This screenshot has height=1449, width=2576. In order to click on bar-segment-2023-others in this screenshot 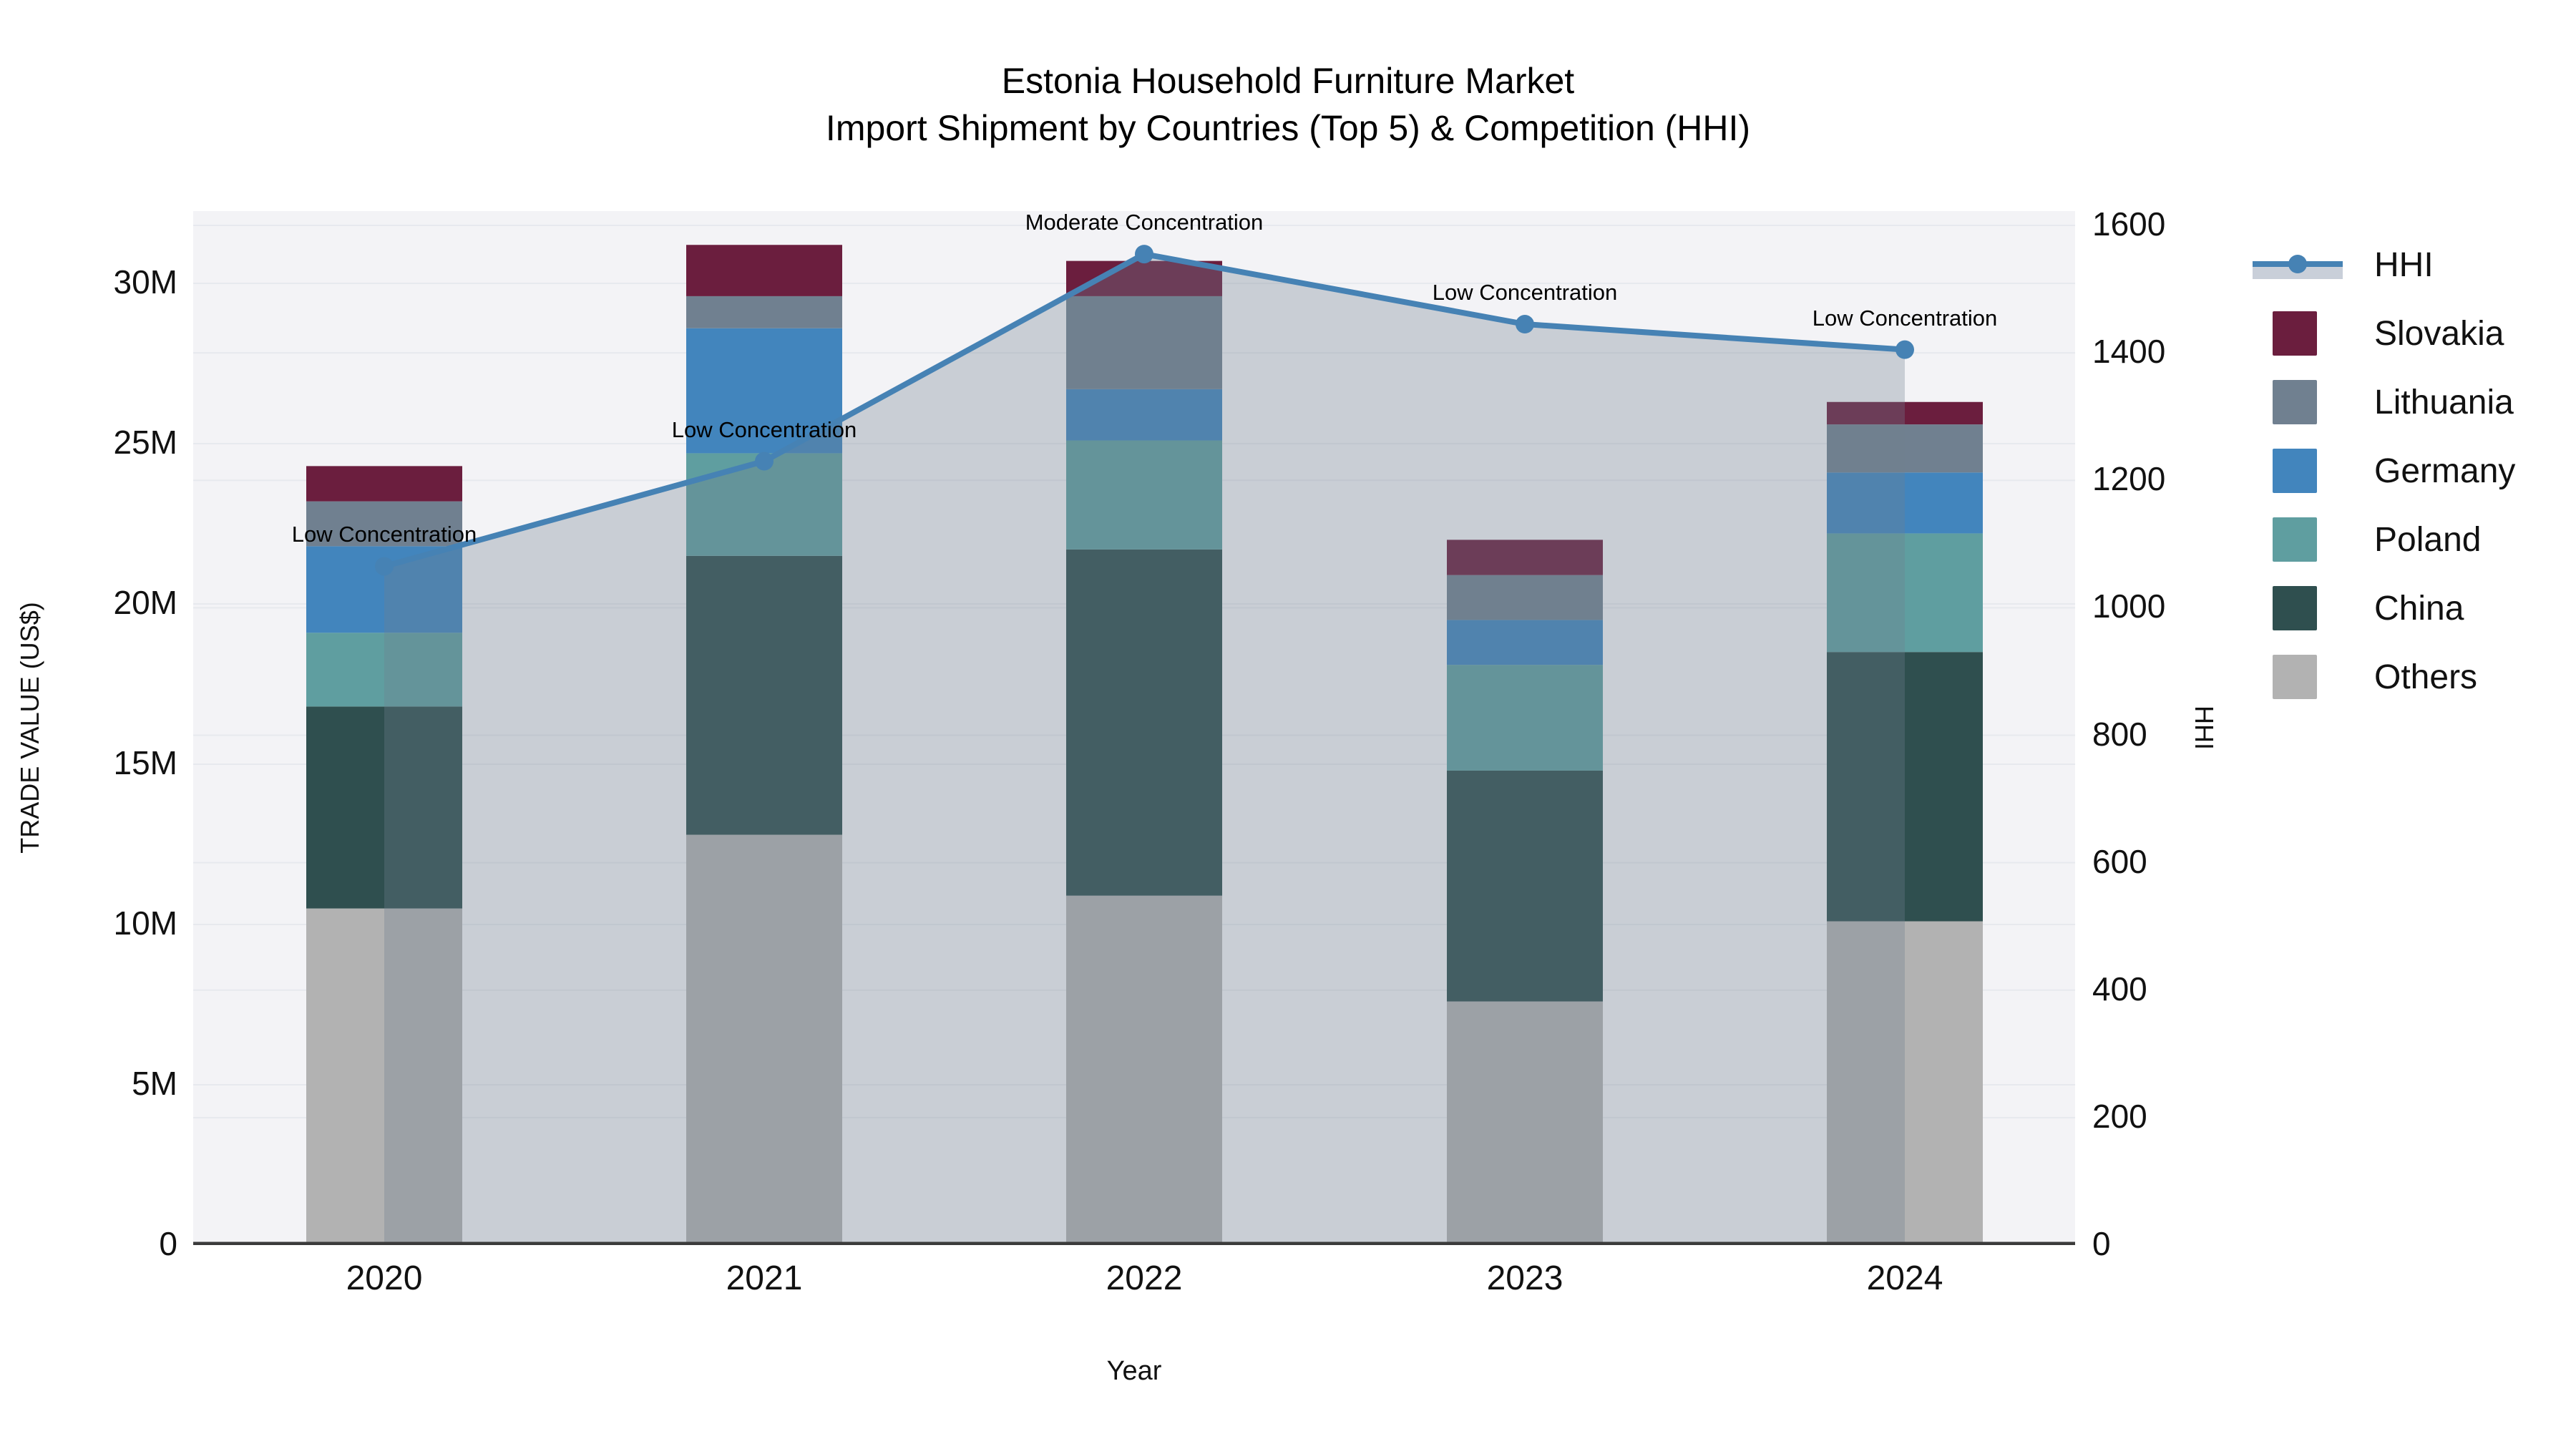, I will do `click(1525, 1123)`.